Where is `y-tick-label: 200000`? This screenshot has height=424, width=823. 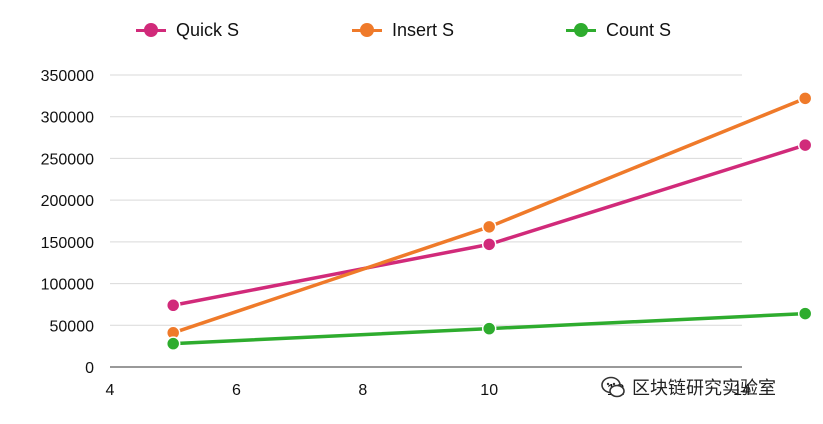 y-tick-label: 200000 is located at coordinates (67, 201).